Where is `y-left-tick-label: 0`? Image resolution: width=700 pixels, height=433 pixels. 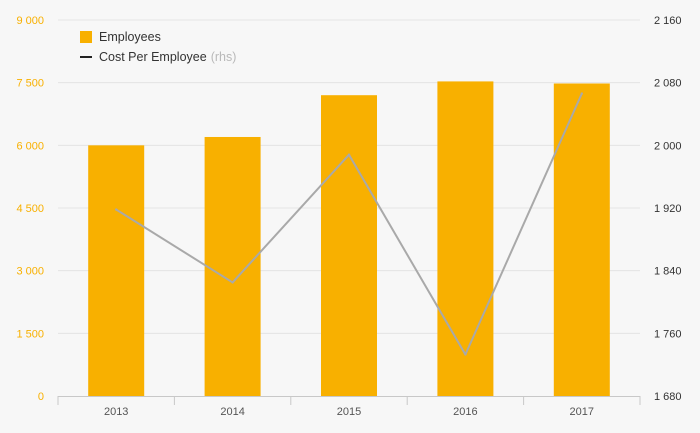
y-left-tick-label: 0 is located at coordinates (41, 397).